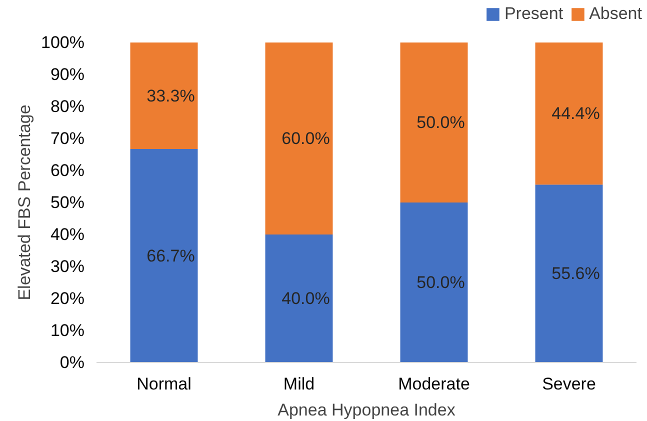 Image resolution: width=647 pixels, height=421 pixels. What do you see at coordinates (170, 256) in the screenshot?
I see `data-label: 66.7%` at bounding box center [170, 256].